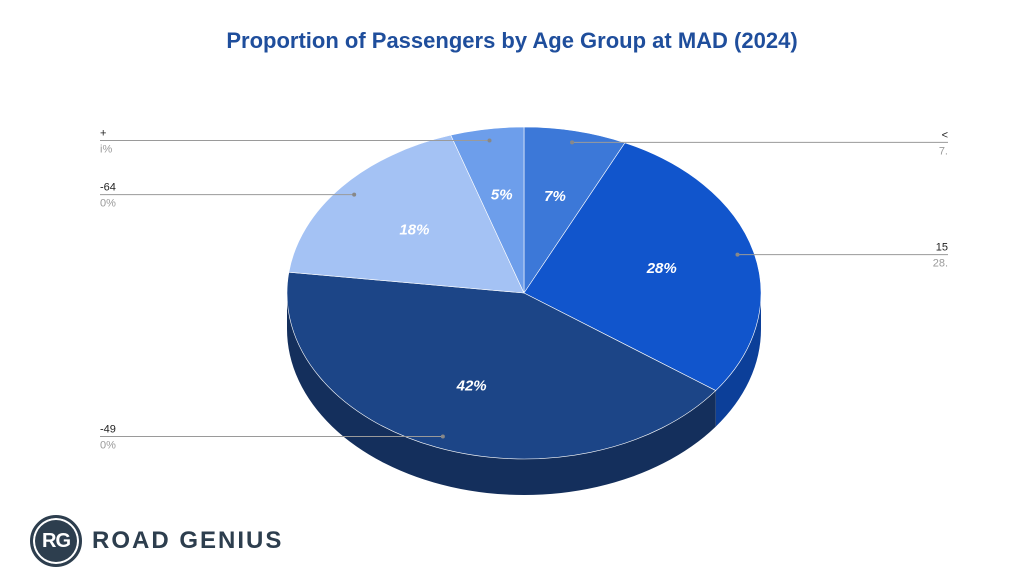  Describe the element at coordinates (108, 204) in the screenshot. I see `callout-pct-3: 0%` at that location.